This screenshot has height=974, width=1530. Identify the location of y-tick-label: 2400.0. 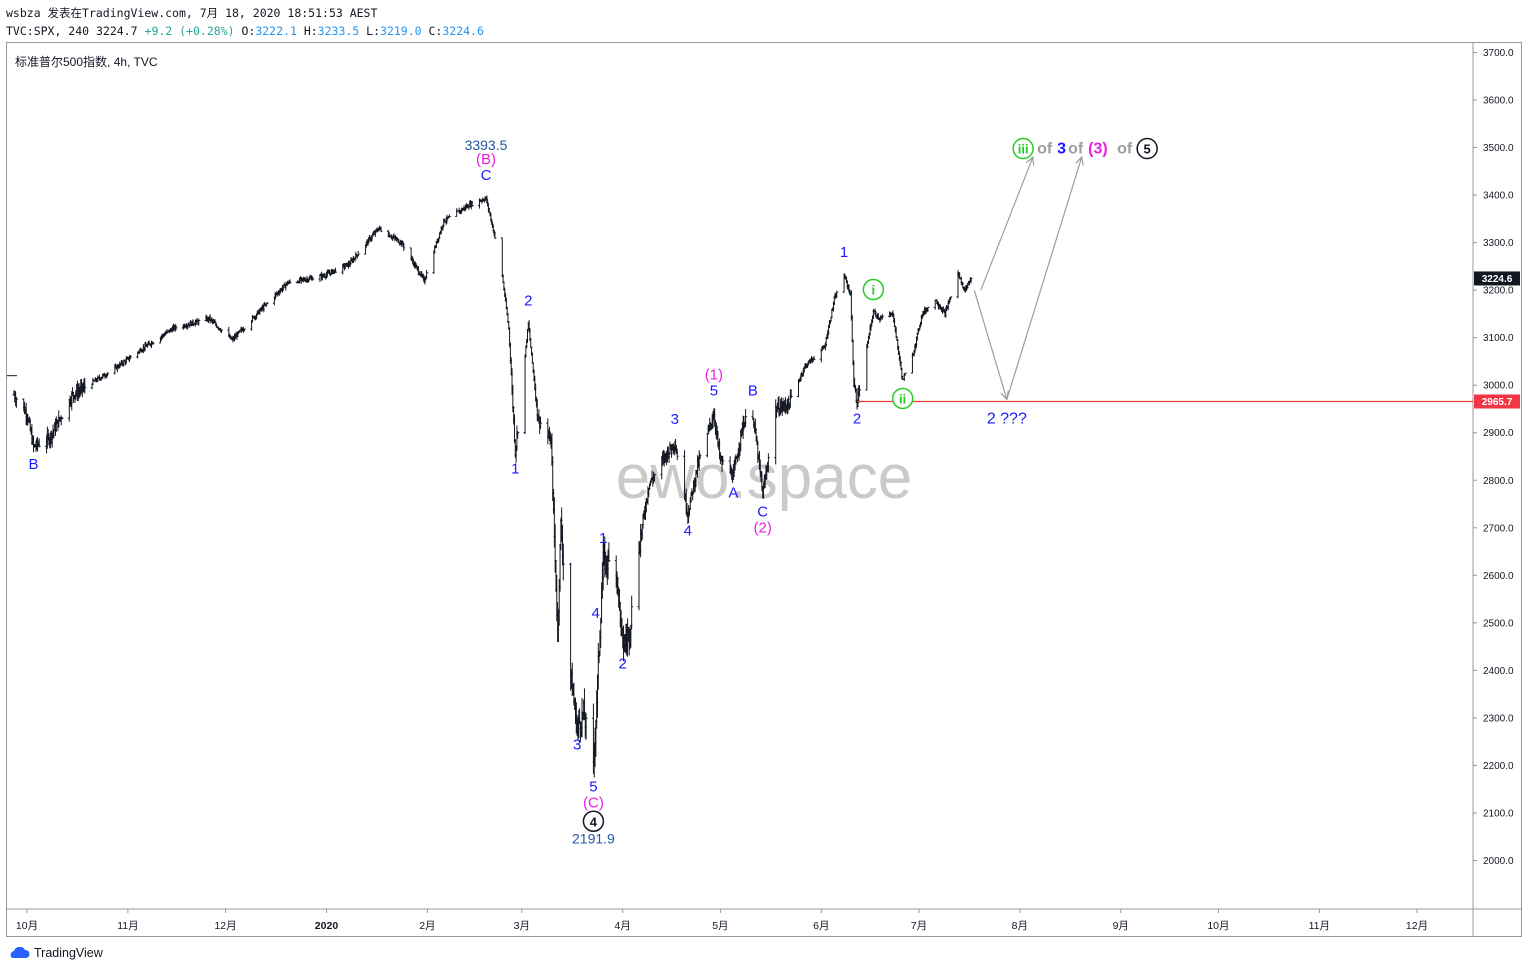
(1498, 671).